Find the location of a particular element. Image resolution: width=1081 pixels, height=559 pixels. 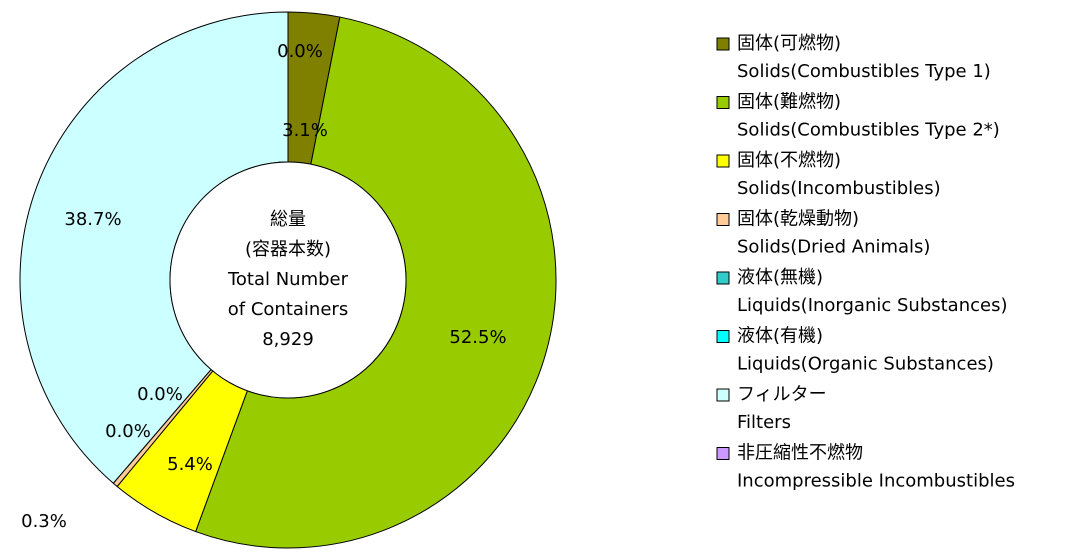

data-label: 0.3% is located at coordinates (44, 521).